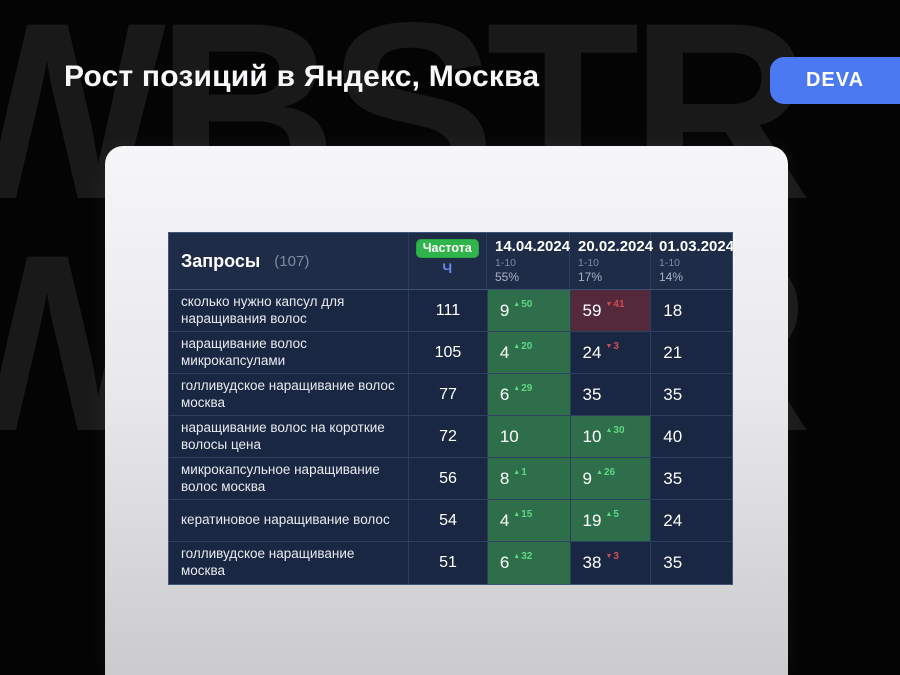 Image resolution: width=900 pixels, height=675 pixels. I want to click on position-value: 18, so click(673, 310).